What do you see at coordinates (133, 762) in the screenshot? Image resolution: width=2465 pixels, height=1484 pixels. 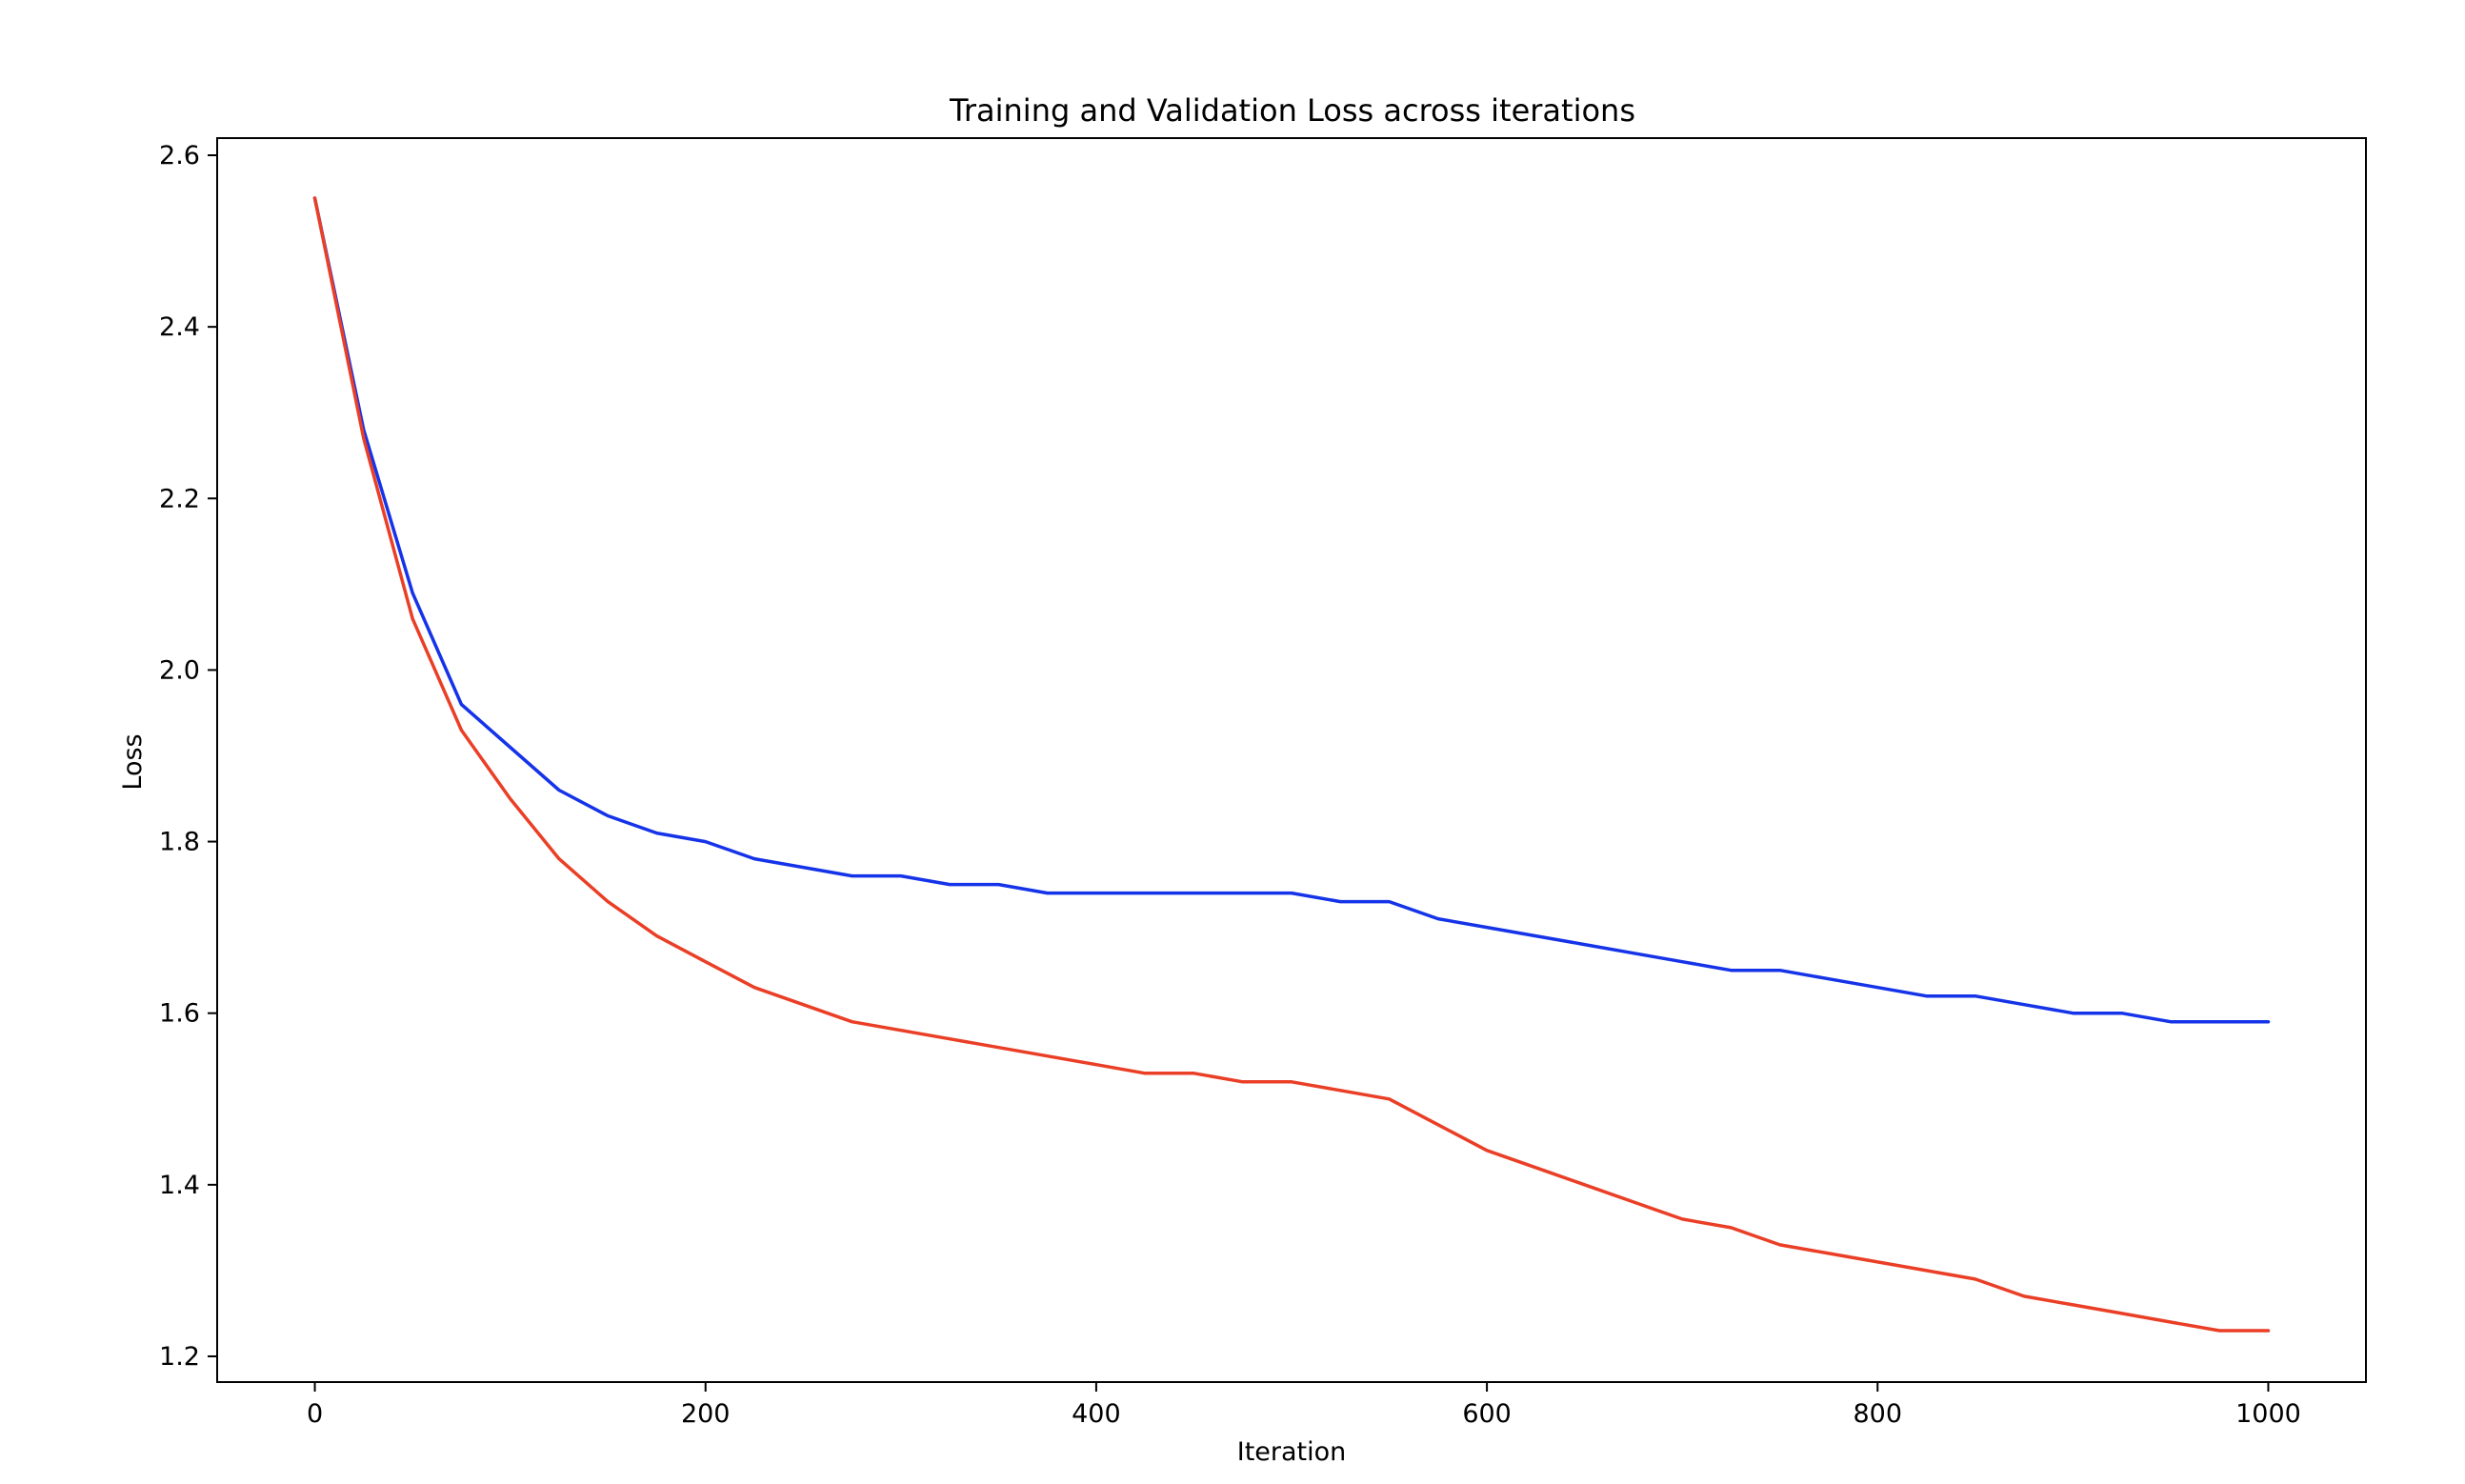 I see `y-axis-label: Loss` at bounding box center [133, 762].